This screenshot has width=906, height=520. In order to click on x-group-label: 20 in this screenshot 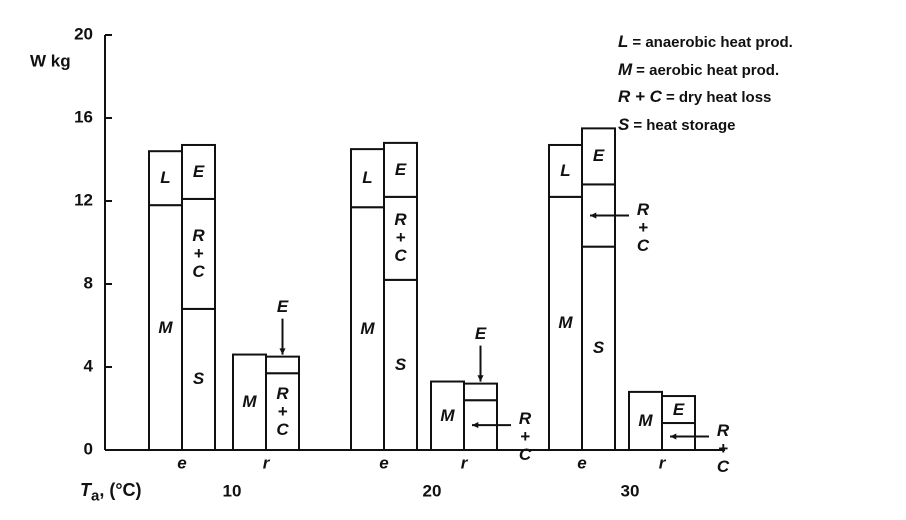, I will do `click(432, 490)`.